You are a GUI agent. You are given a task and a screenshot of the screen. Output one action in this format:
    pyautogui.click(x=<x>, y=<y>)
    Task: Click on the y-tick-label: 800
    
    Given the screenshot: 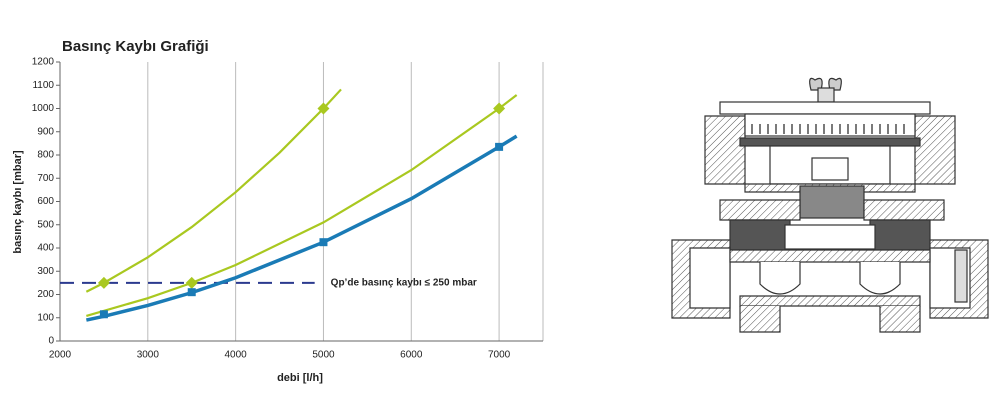 What is the action you would take?
    pyautogui.click(x=45, y=155)
    